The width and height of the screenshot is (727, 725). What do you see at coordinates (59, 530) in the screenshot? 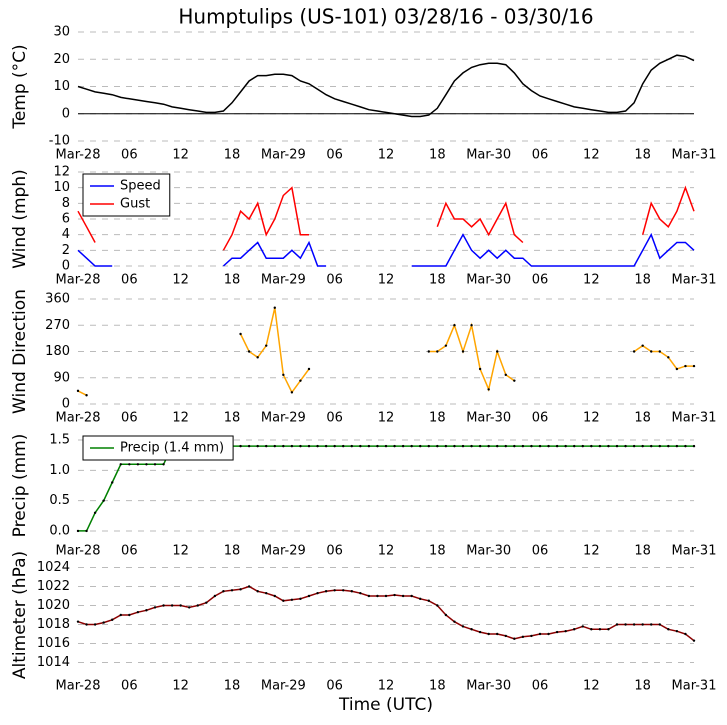
I see `y-tick-label: 0.0` at bounding box center [59, 530].